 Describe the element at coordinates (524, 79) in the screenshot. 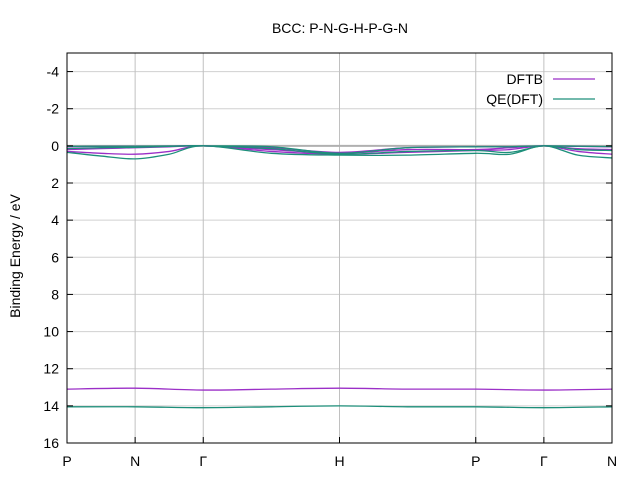

I see `legend-label: DFTB` at that location.